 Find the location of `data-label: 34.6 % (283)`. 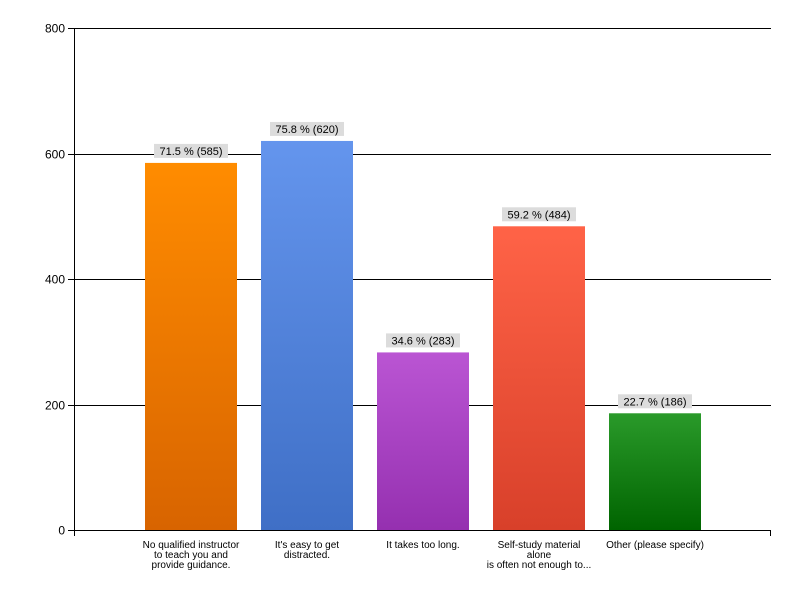

data-label: 34.6 % (283) is located at coordinates (423, 341).